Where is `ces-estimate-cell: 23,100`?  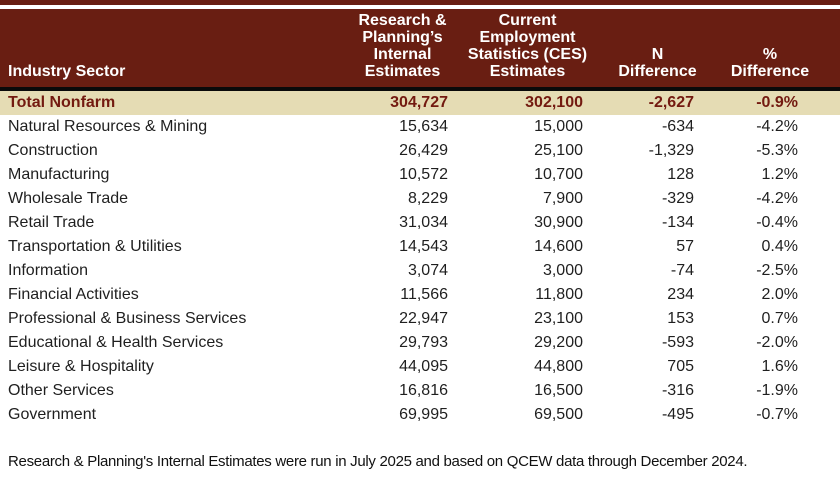
ces-estimate-cell: 23,100 is located at coordinates (532, 319).